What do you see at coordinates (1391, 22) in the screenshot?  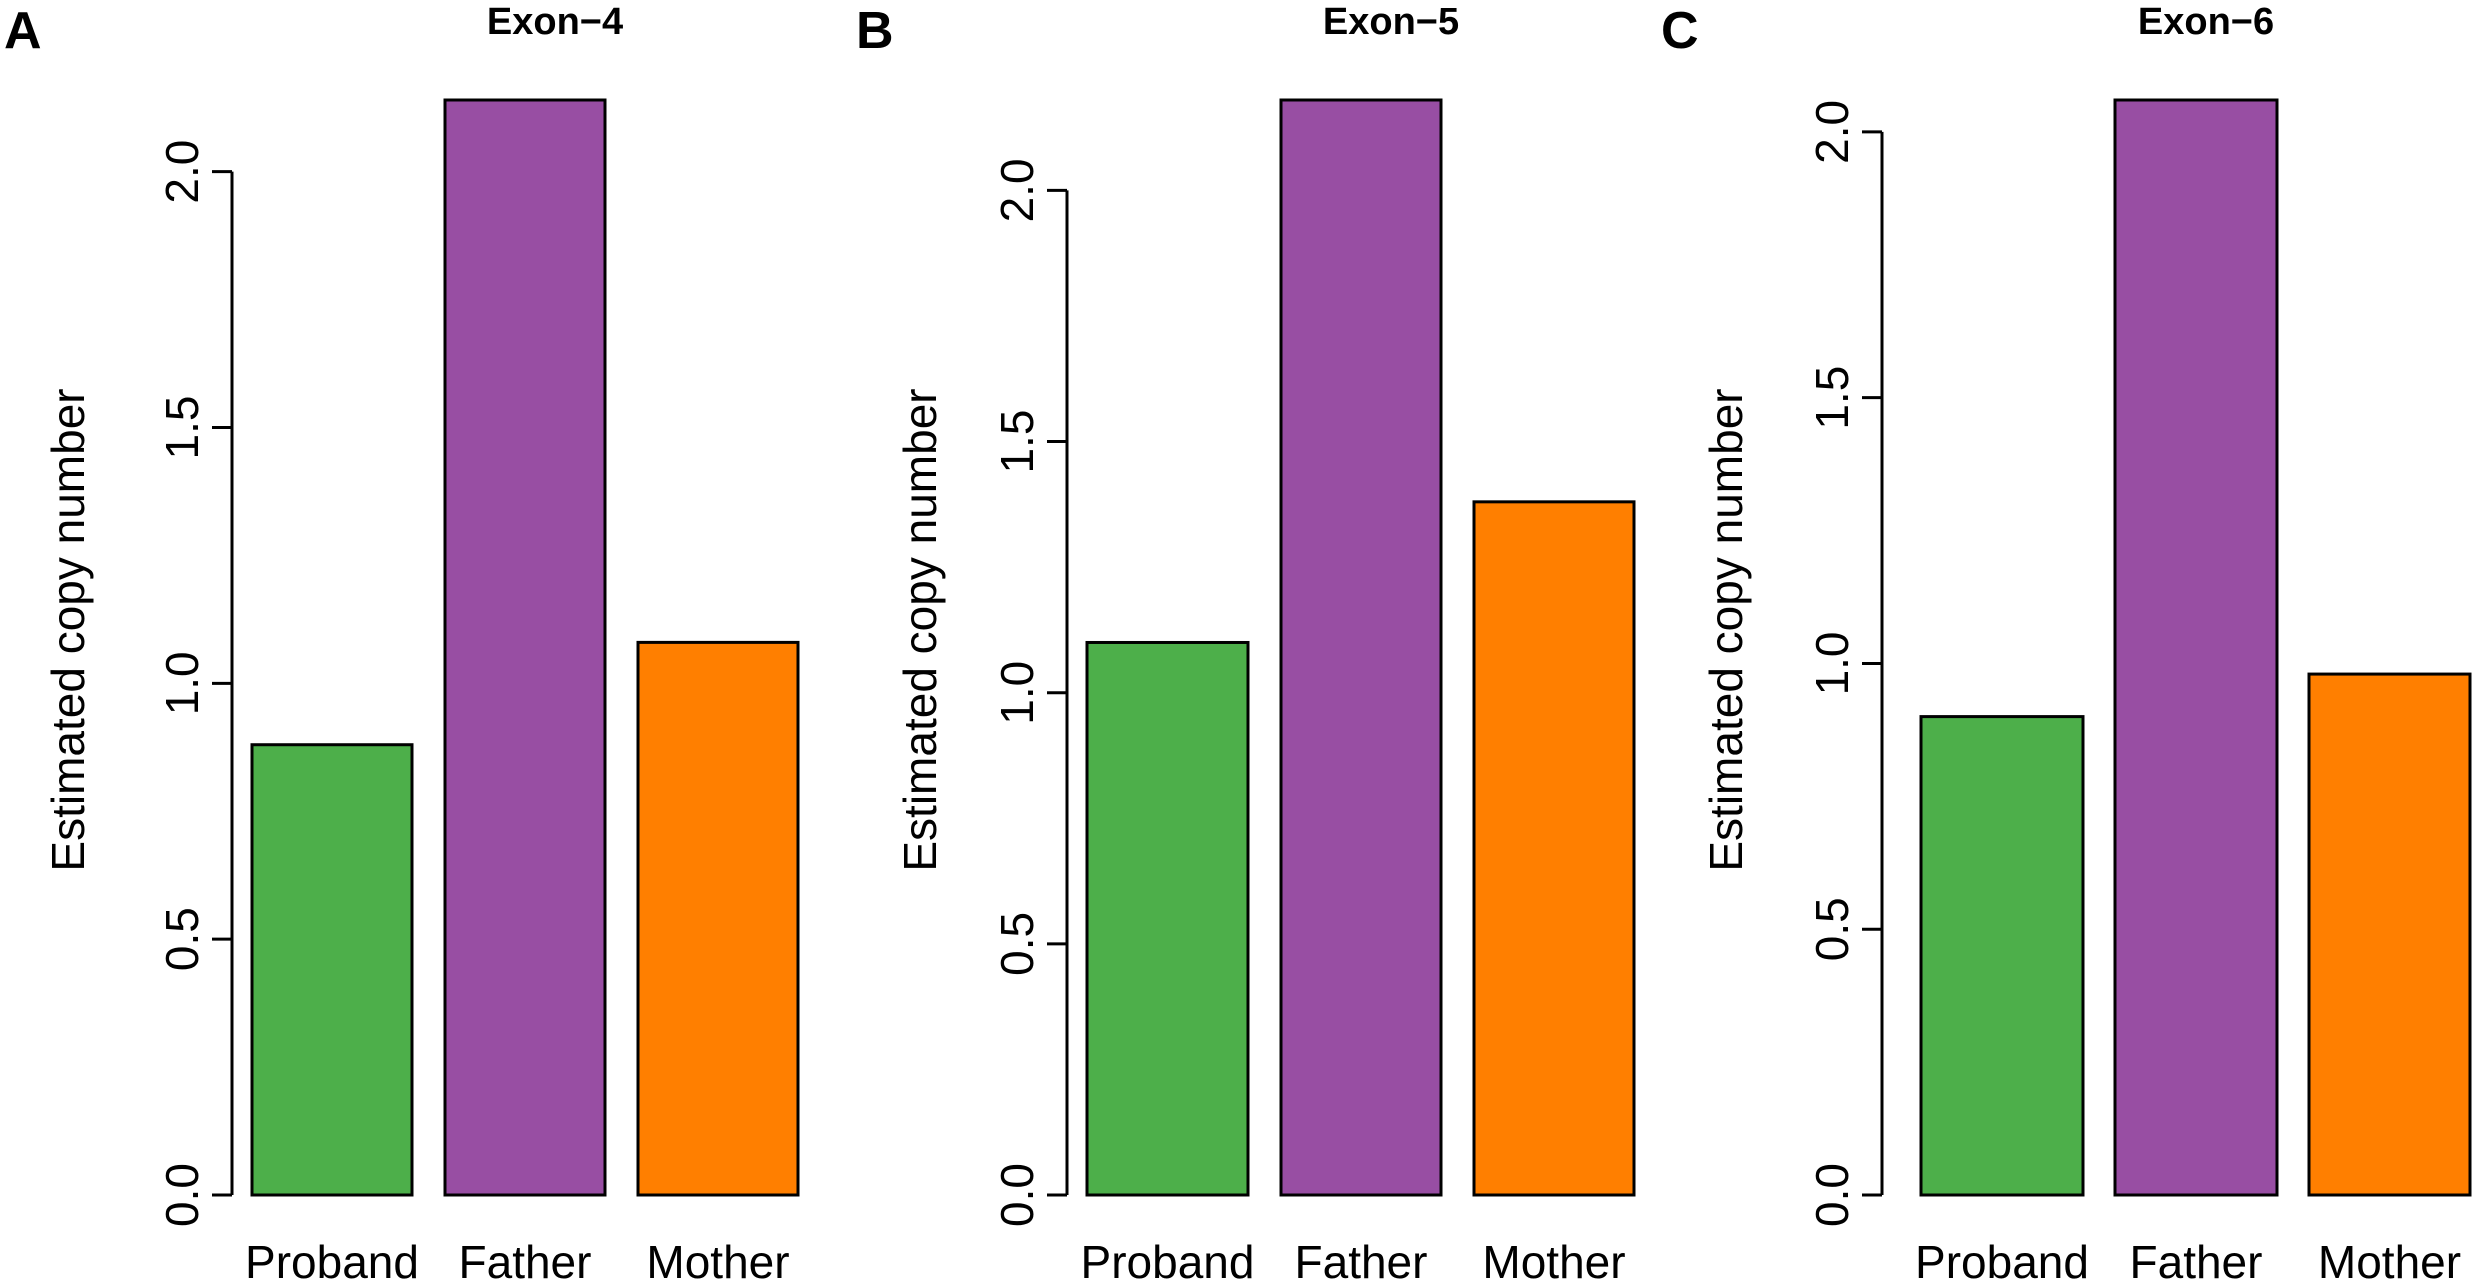 I see `panel-title: Exon−5` at bounding box center [1391, 22].